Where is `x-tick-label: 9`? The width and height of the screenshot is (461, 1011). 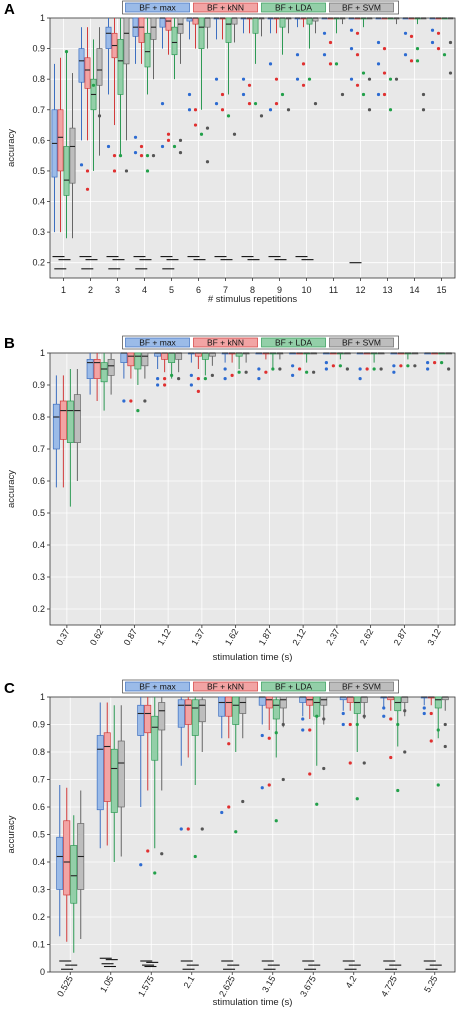 x-tick-label: 9 is located at coordinates (279, 290).